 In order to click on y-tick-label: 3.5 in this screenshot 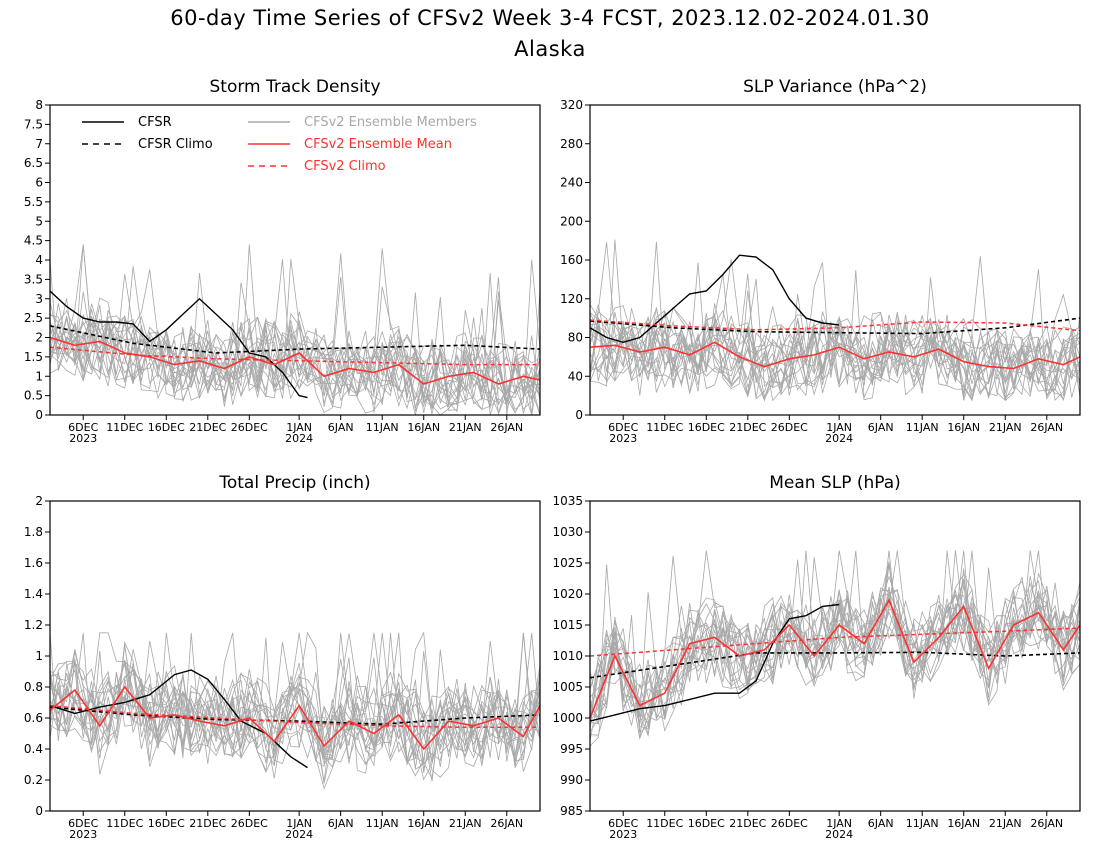, I will do `click(33, 279)`.